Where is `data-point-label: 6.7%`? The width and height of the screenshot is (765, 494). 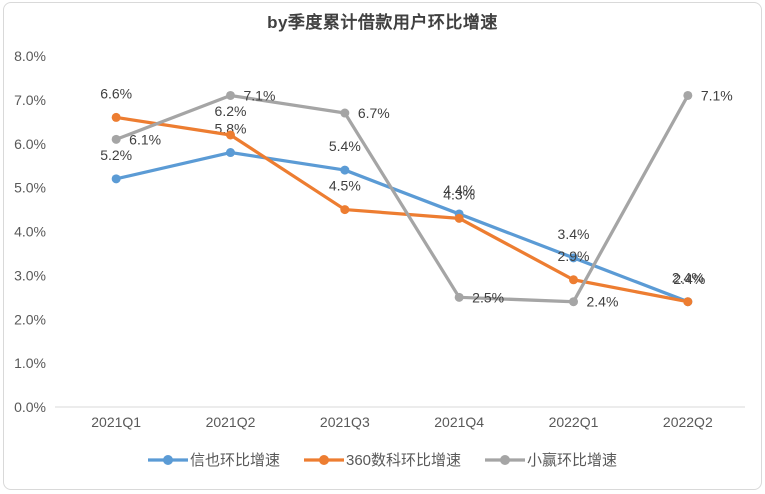
data-point-label: 6.7% is located at coordinates (374, 113).